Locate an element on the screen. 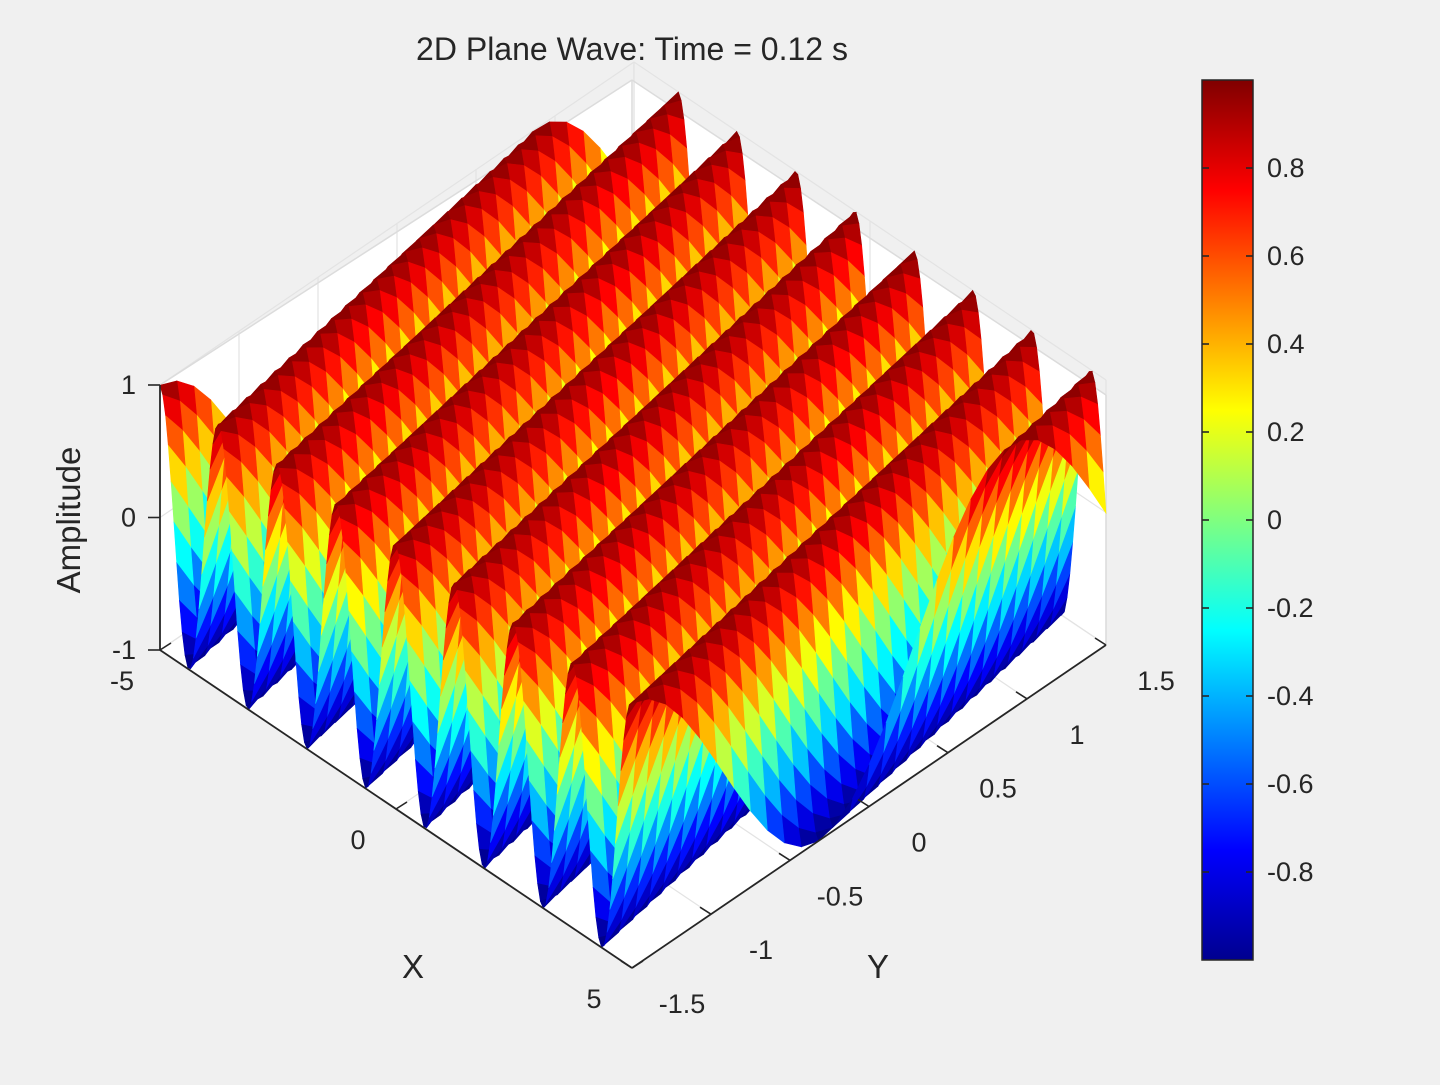  colorbar: -0.8 -0.6 -0.4 -0.2 0 0.2 0.4 0.6 0.8 is located at coordinates (1257, 520).